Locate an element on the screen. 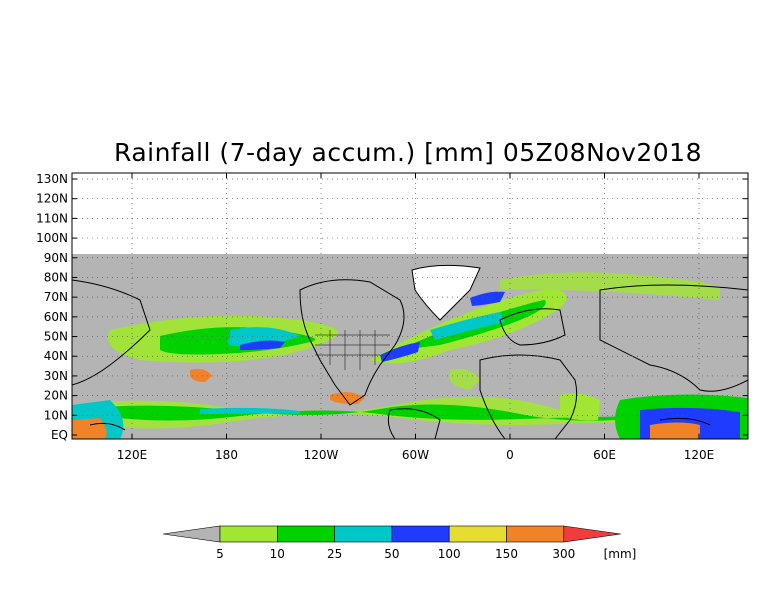 The image size is (784, 612). lon-label: 60W is located at coordinates (415, 455).